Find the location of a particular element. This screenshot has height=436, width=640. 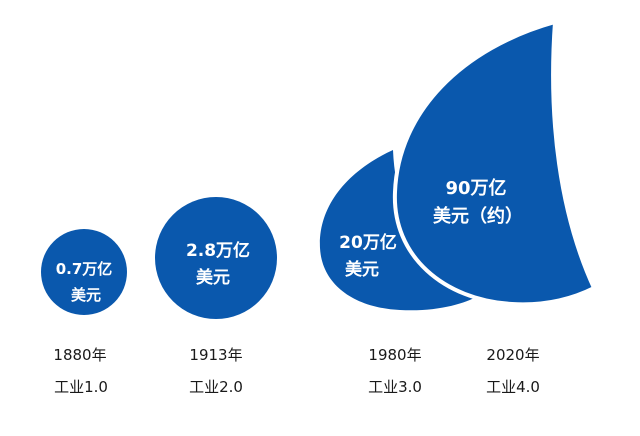

gdp-bubble-1913 is located at coordinates (216, 258).